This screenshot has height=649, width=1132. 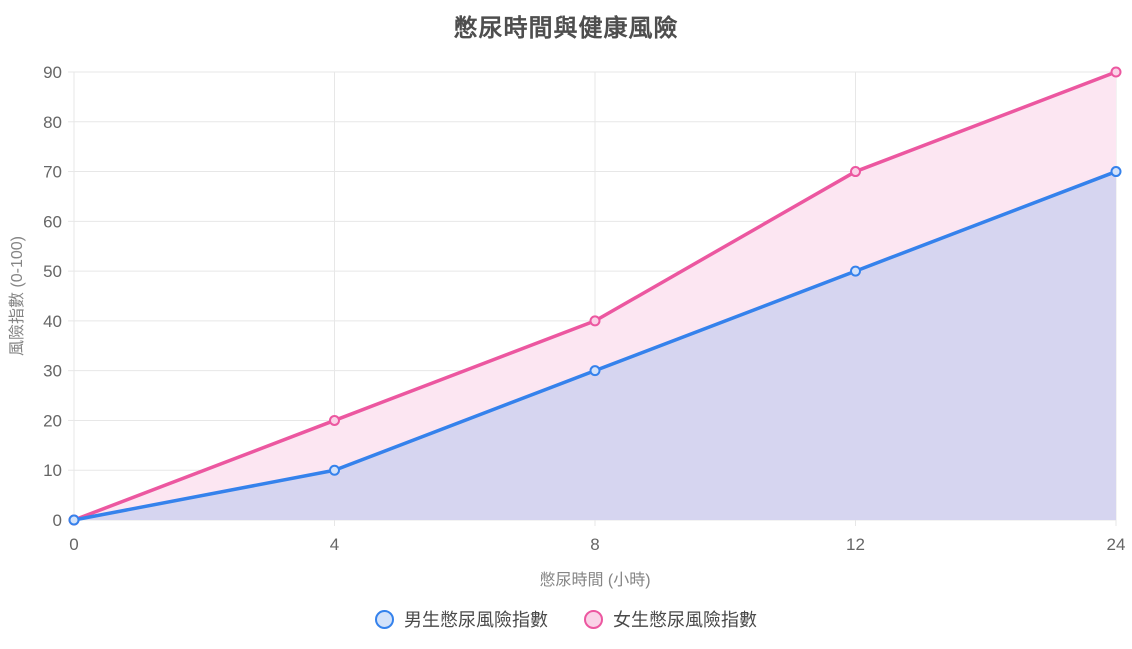 I want to click on x-axis-title: 憋尿時間 (小時), so click(x=595, y=580).